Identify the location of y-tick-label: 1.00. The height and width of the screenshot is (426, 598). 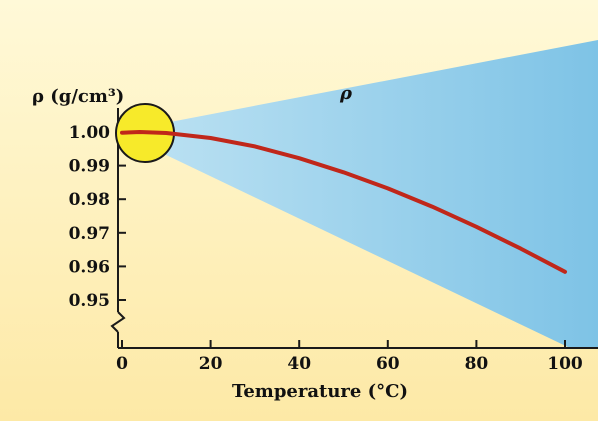
(90, 133).